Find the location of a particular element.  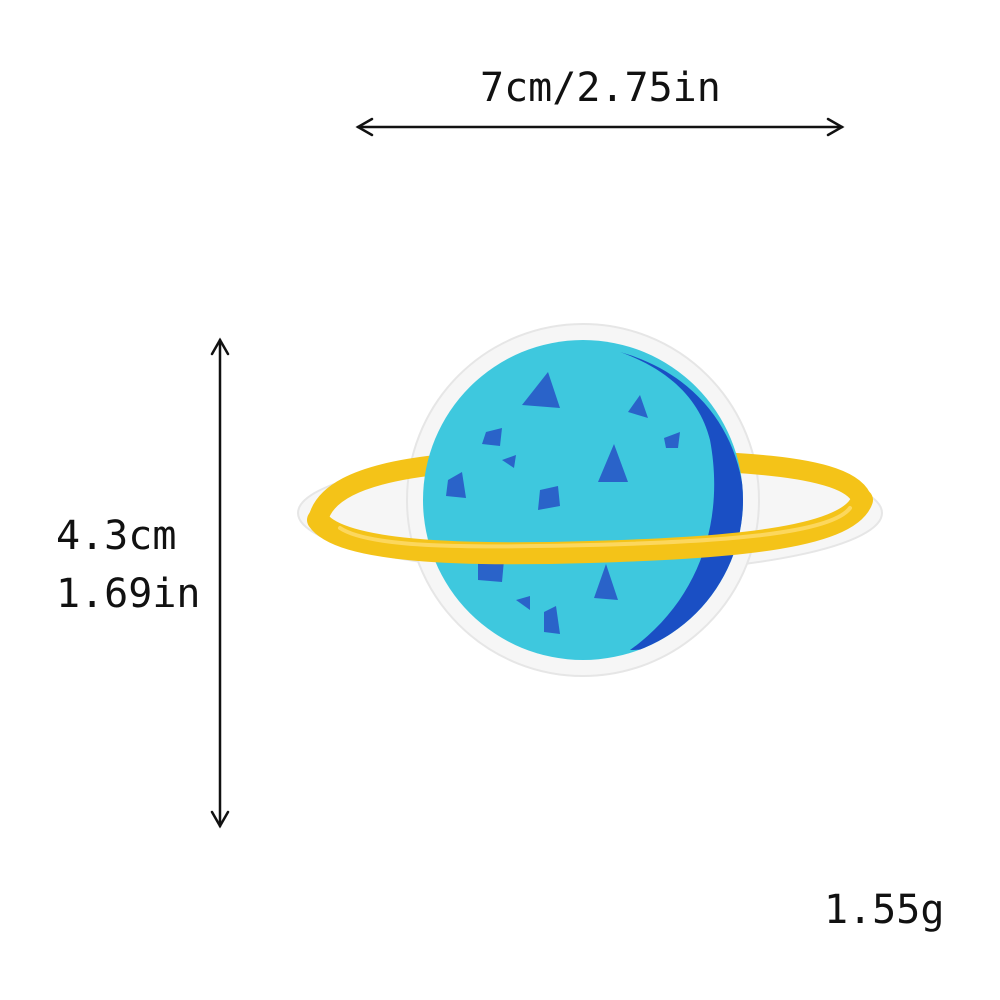

height-dimension-cm-label: 4.3cm is located at coordinates (116, 536).